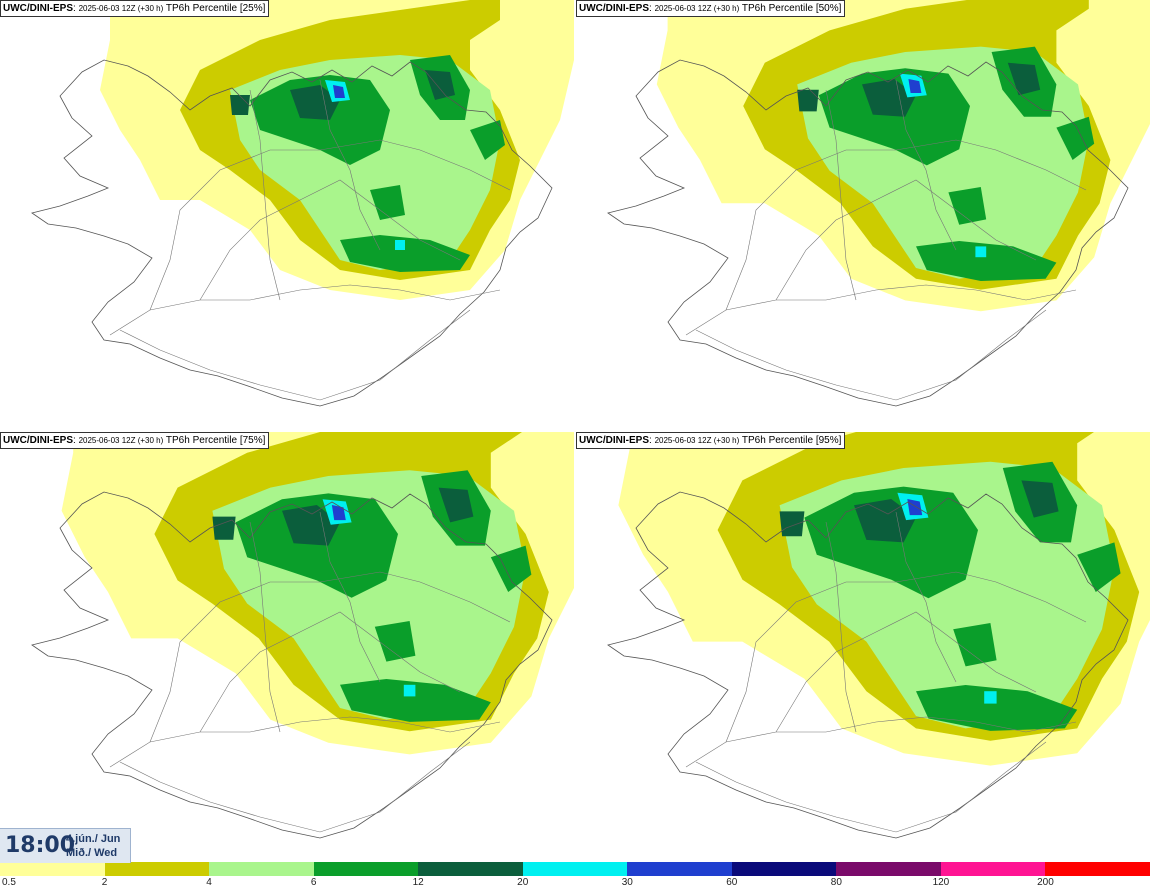 This screenshot has width=1150, height=891. What do you see at coordinates (941, 882) in the screenshot?
I see `legend-label: 120` at bounding box center [941, 882].